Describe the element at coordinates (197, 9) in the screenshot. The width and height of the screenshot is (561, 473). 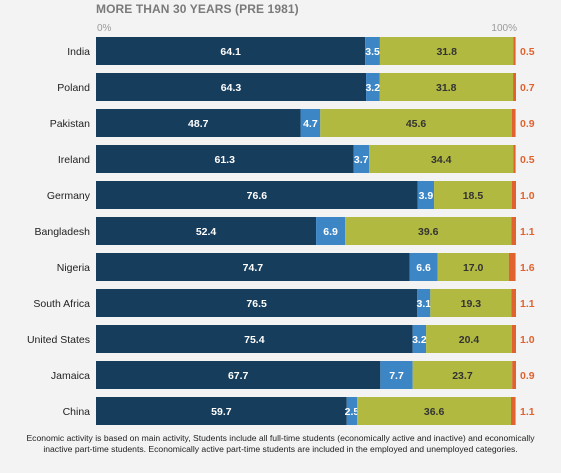
I see `chart-title: MORE THAN 30 YEARS (PRE 1981)` at that location.